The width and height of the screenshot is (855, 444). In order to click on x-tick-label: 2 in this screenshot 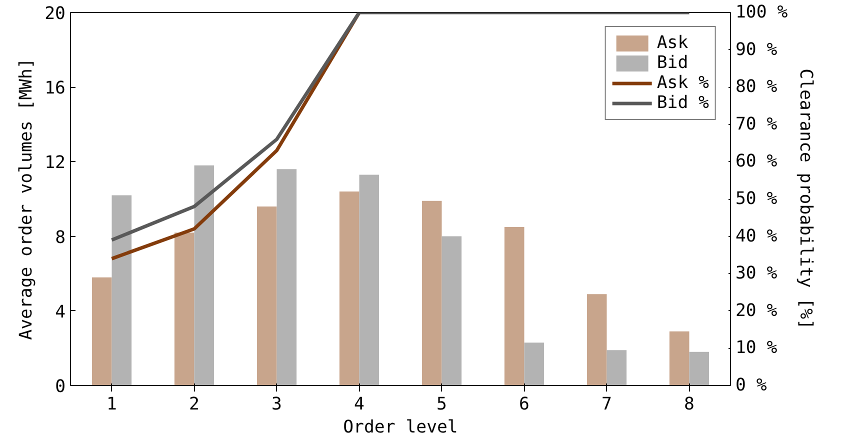, I will do `click(194, 404)`.